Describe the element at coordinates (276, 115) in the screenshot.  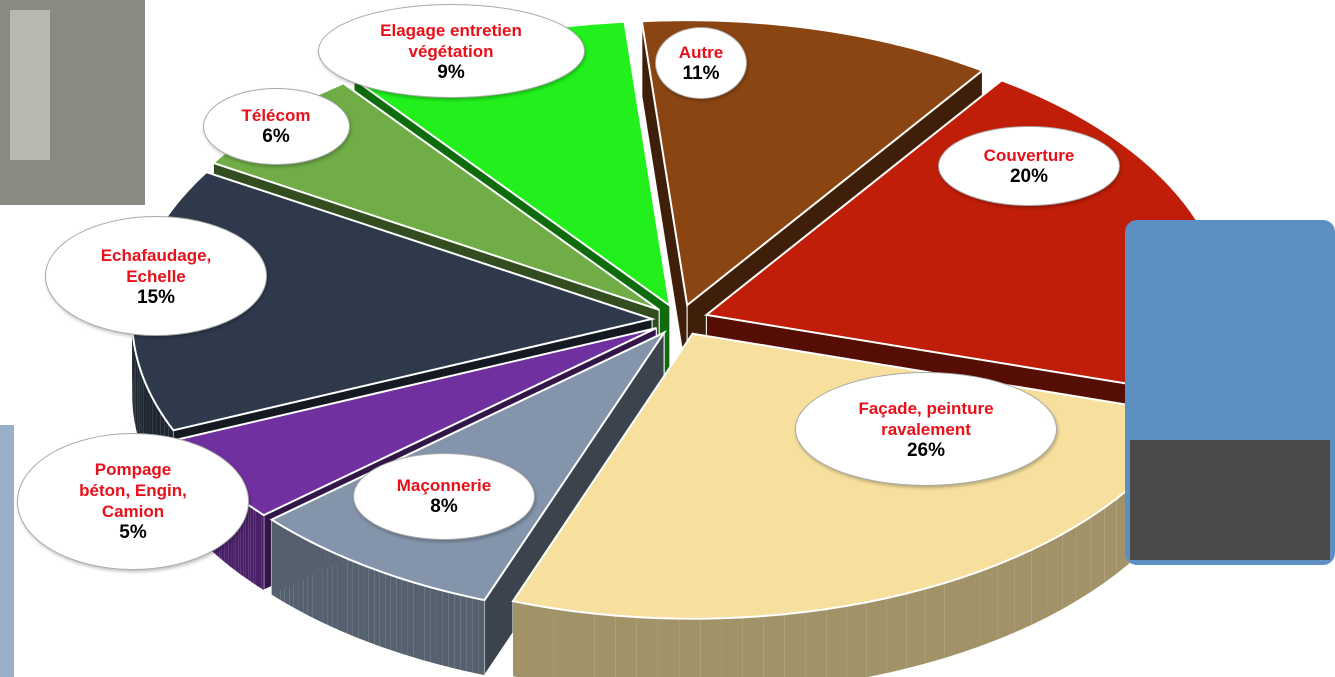
I see `category-label: Télécom` at that location.